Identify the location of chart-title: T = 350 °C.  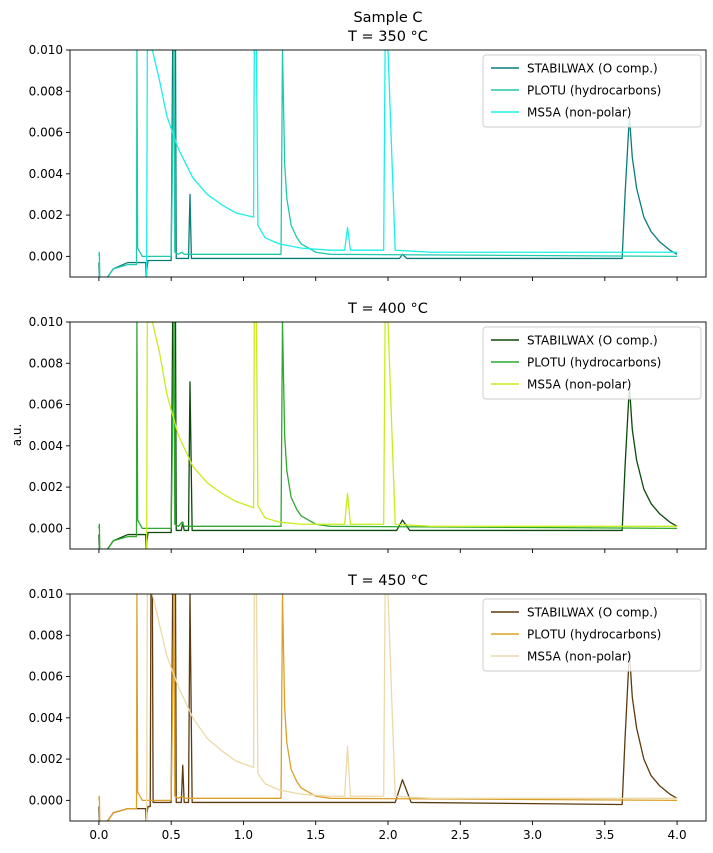
(387, 37).